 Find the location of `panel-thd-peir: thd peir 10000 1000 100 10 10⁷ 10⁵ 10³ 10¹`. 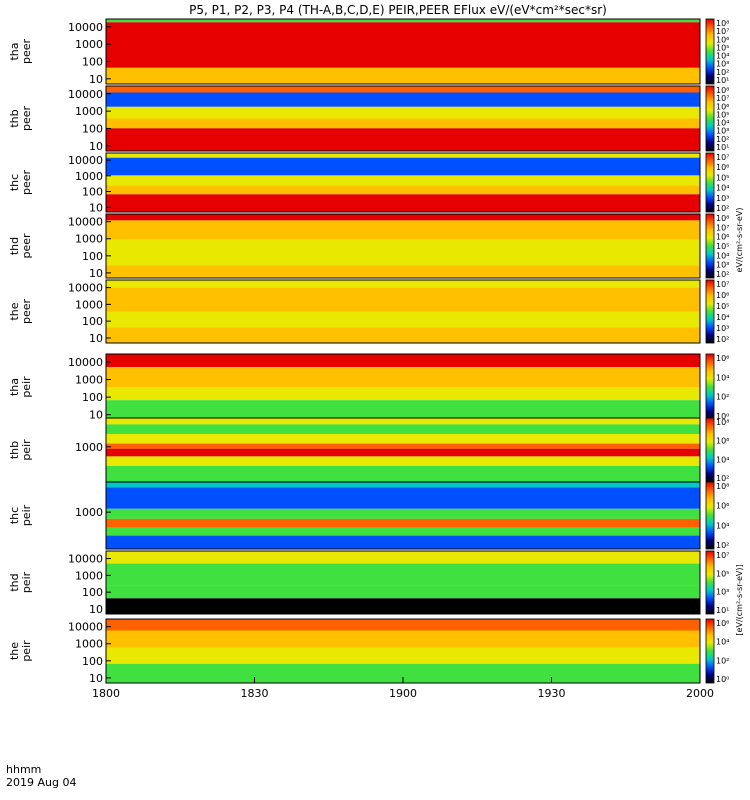

panel-thd-peir: thd peir 10000 1000 100 10 10⁷ 10⁵ 10³ 10¹ is located at coordinates (368, 583).